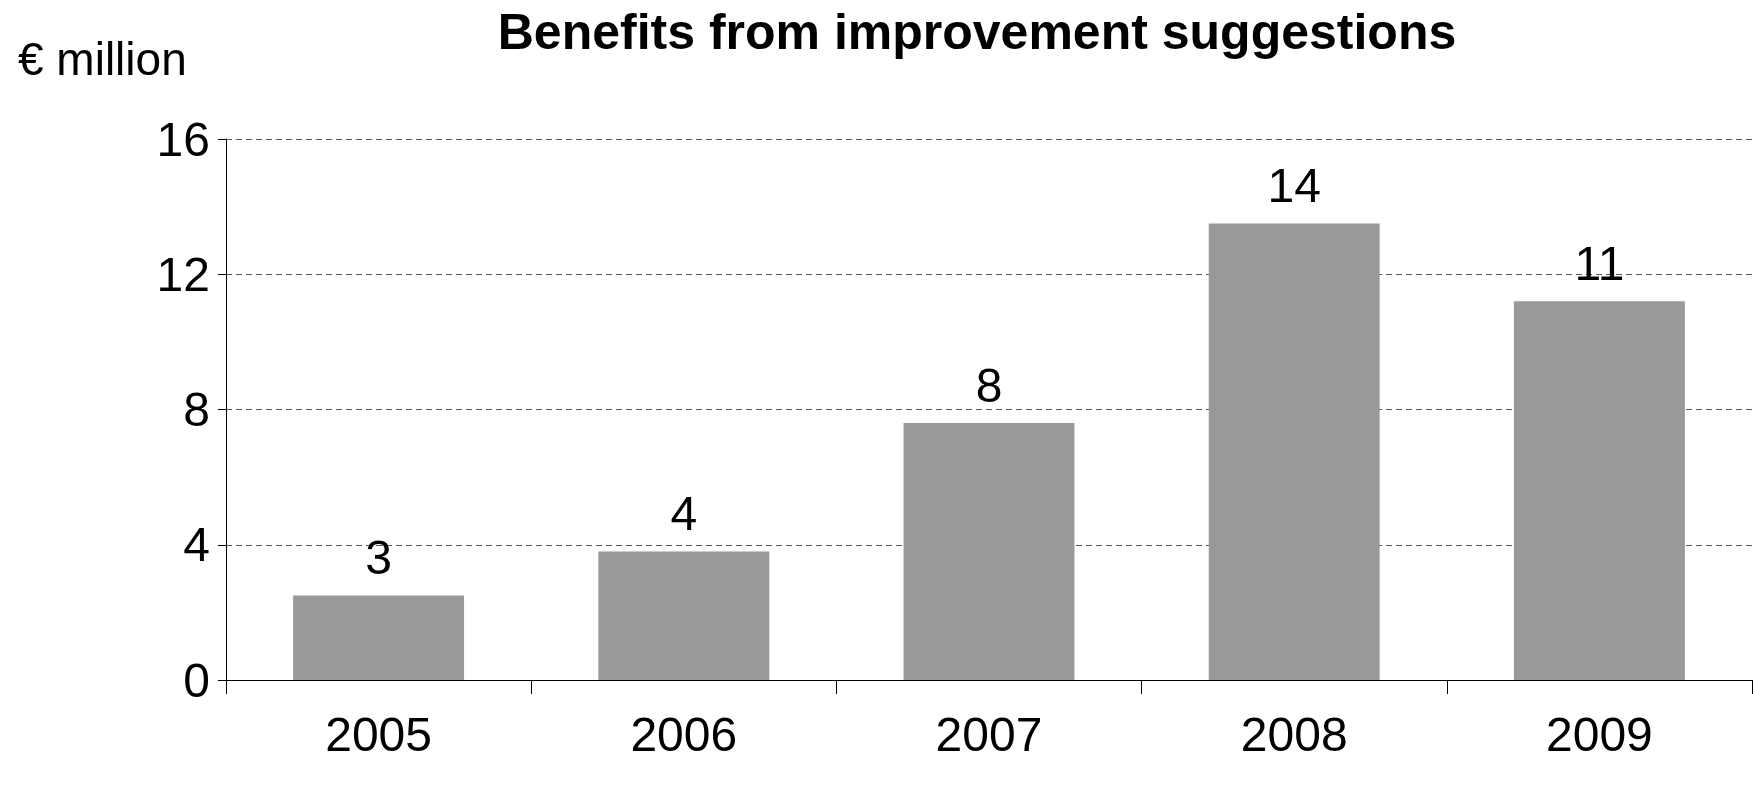  I want to click on y-tick-label: 12, so click(183, 274).